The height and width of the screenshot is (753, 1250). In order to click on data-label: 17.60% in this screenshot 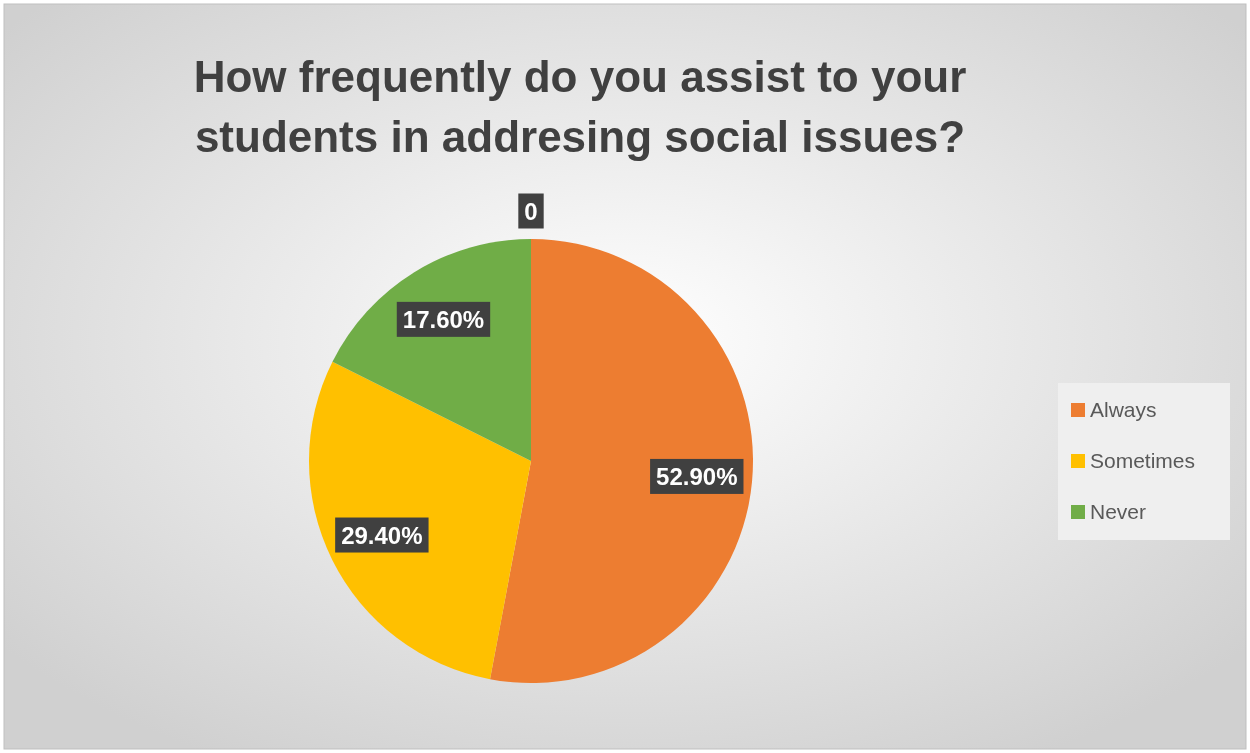, I will do `click(443, 319)`.